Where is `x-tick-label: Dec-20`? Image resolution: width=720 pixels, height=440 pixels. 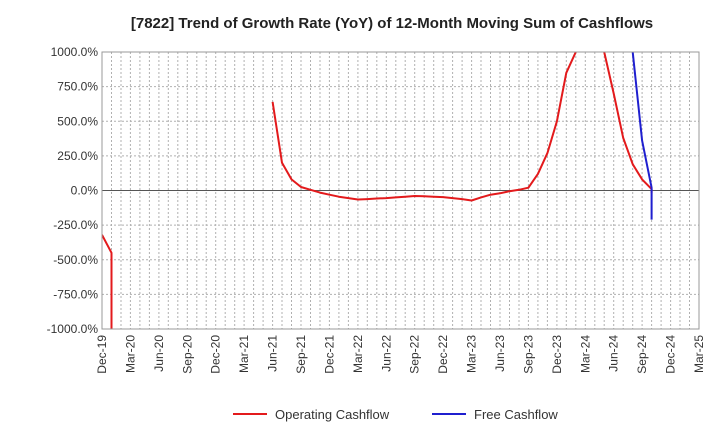
x-tick-label: Dec-20 is located at coordinates (216, 354).